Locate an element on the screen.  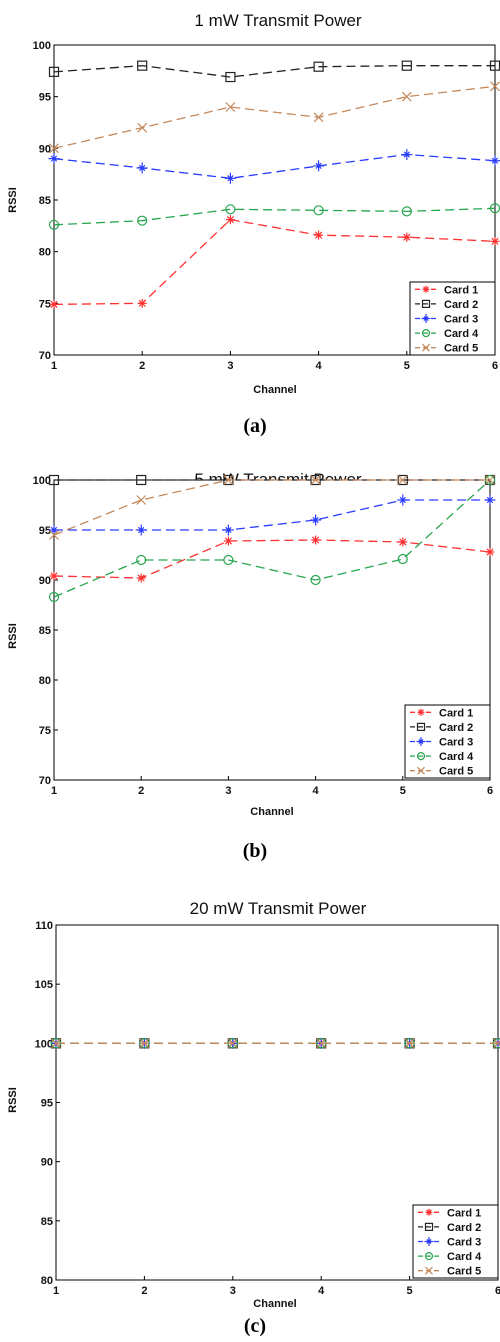
series-group is located at coordinates (272, 538).